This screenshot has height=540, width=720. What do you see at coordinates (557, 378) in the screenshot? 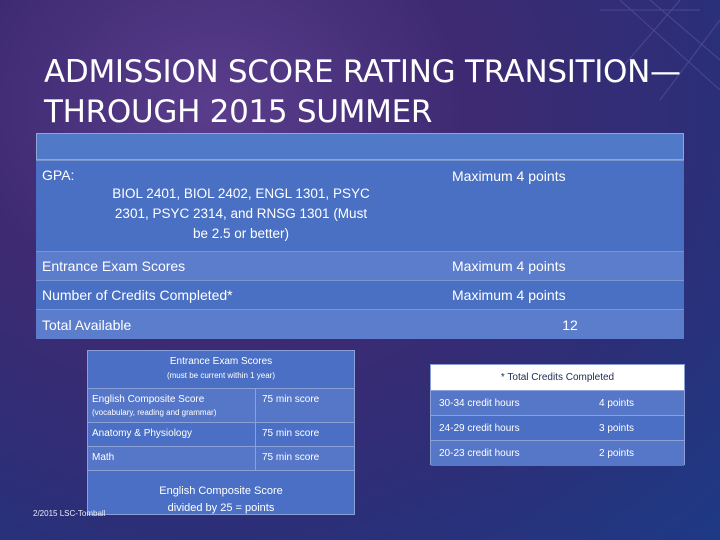
I see `credits-completed-header: * Total Credits Completed` at bounding box center [557, 378].